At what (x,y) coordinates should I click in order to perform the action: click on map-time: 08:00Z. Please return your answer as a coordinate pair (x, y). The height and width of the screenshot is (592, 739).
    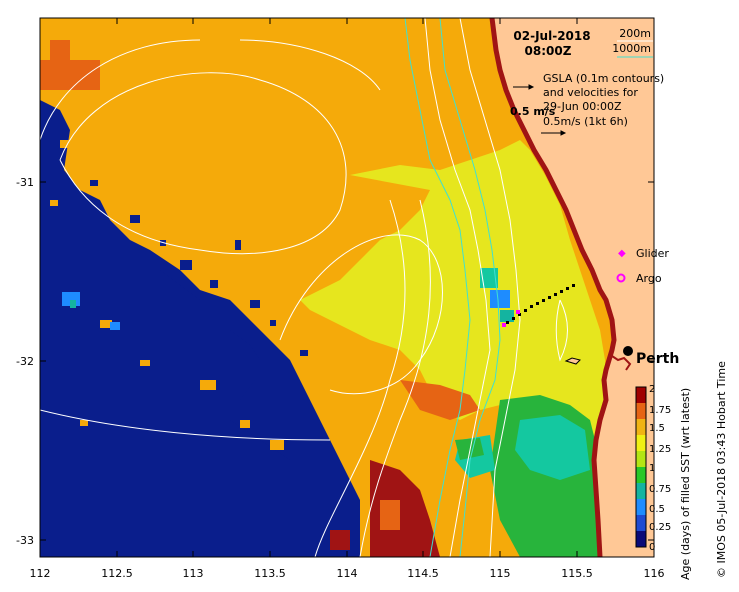
    Looking at the image, I should click on (548, 51).